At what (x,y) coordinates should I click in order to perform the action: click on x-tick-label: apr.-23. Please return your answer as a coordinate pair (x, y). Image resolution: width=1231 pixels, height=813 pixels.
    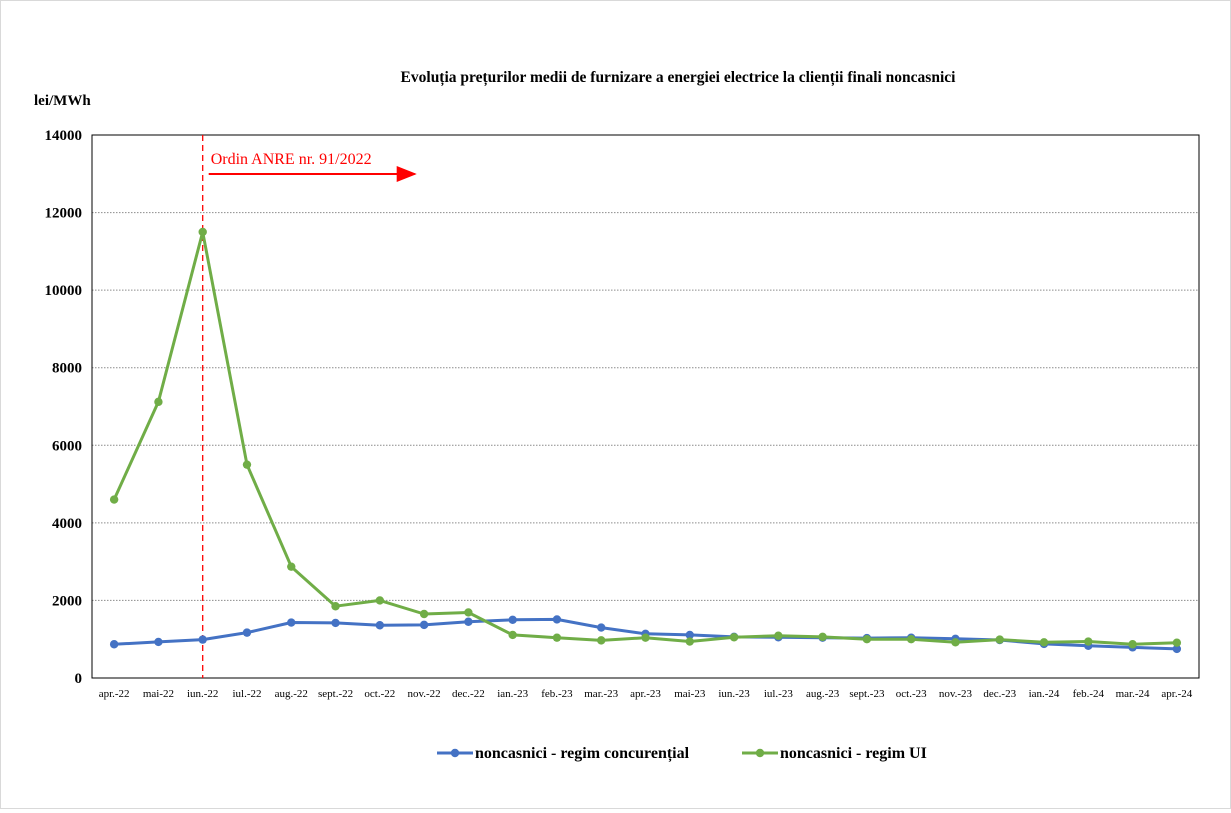
    Looking at the image, I should click on (645, 694).